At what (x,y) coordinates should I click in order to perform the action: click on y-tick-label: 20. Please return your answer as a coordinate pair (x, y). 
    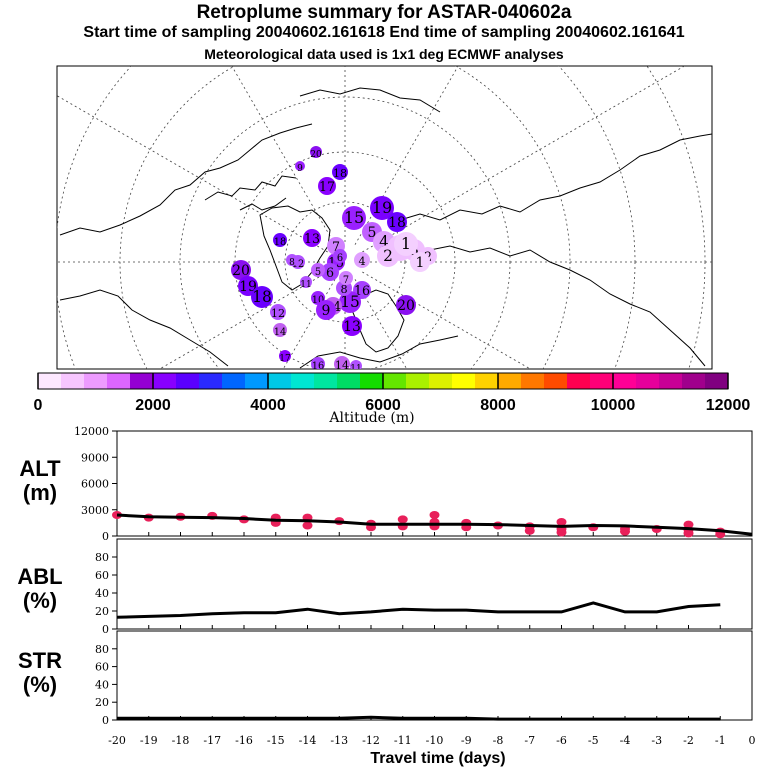
    Looking at the image, I should click on (102, 611).